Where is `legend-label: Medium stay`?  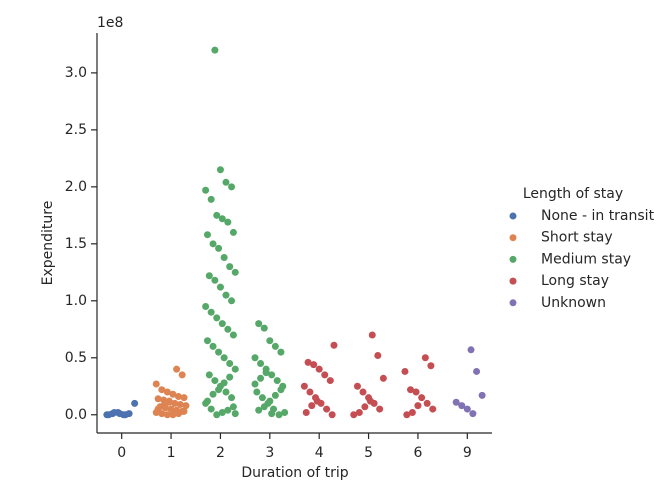 legend-label: Medium stay is located at coordinates (586, 259).